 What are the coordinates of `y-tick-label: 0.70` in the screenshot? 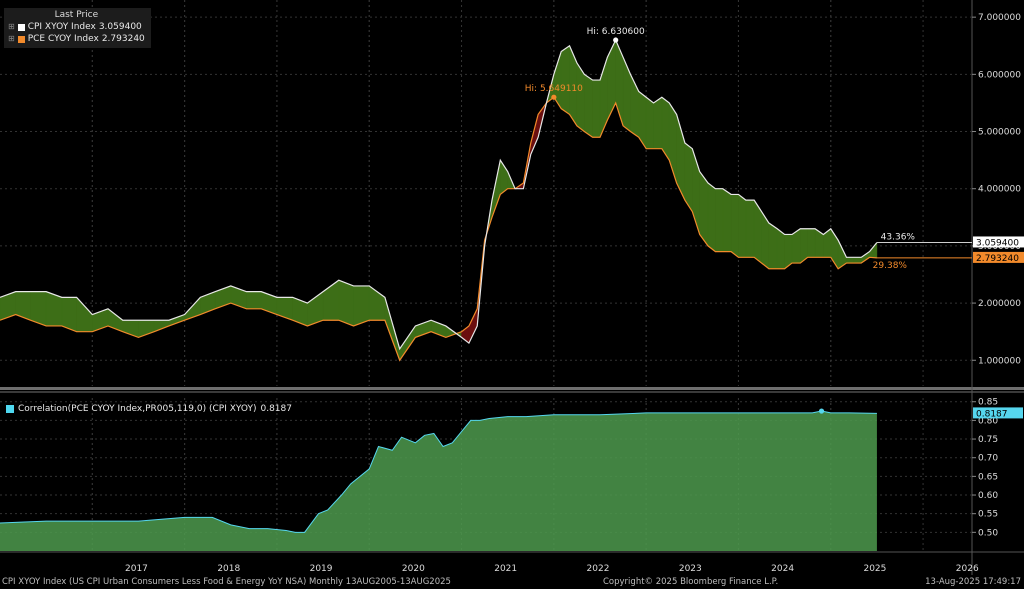 It's located at (988, 459).